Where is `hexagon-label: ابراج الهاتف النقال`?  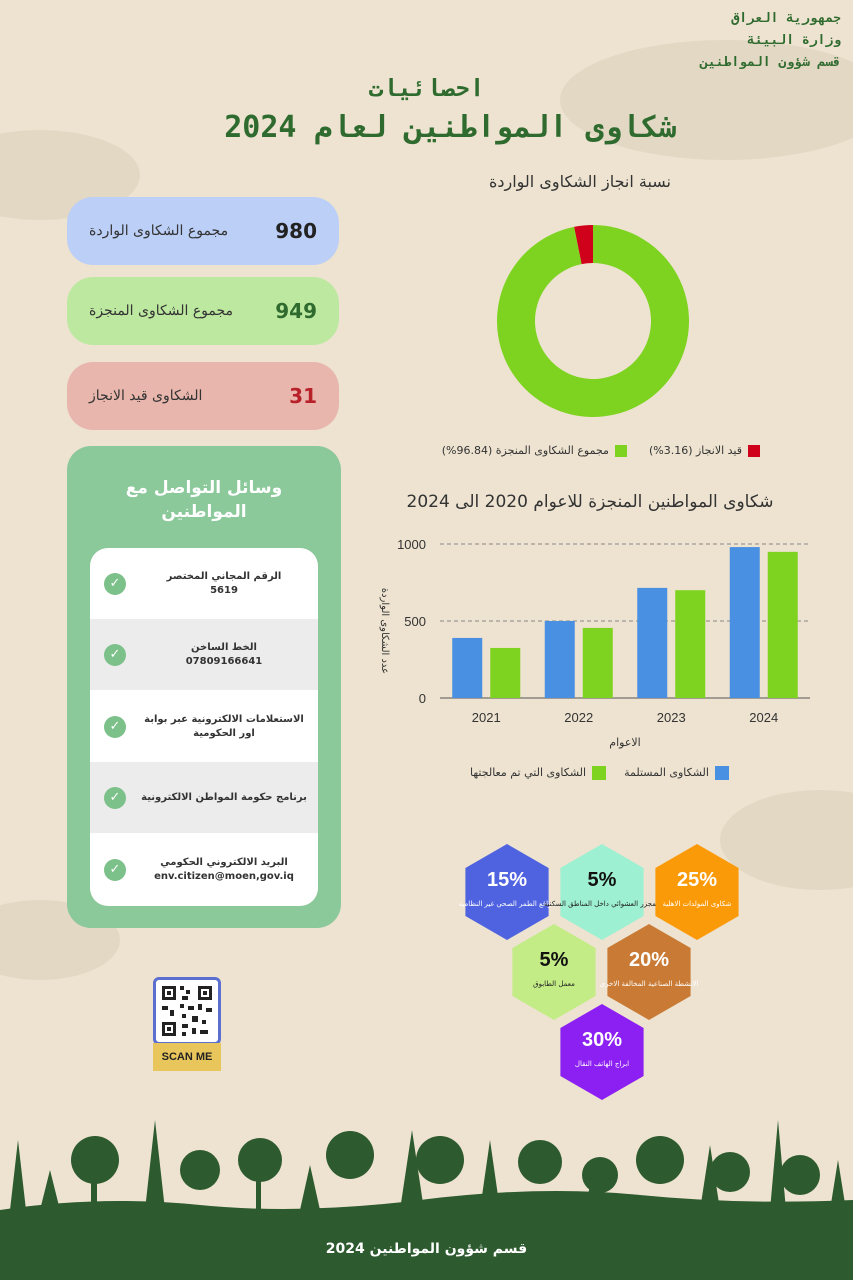
hexagon-label: ابراج الهاتف النقال is located at coordinates (602, 1064).